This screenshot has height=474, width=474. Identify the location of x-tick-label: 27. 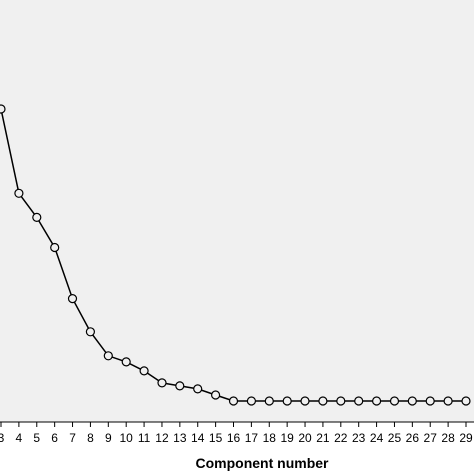
(431, 438).